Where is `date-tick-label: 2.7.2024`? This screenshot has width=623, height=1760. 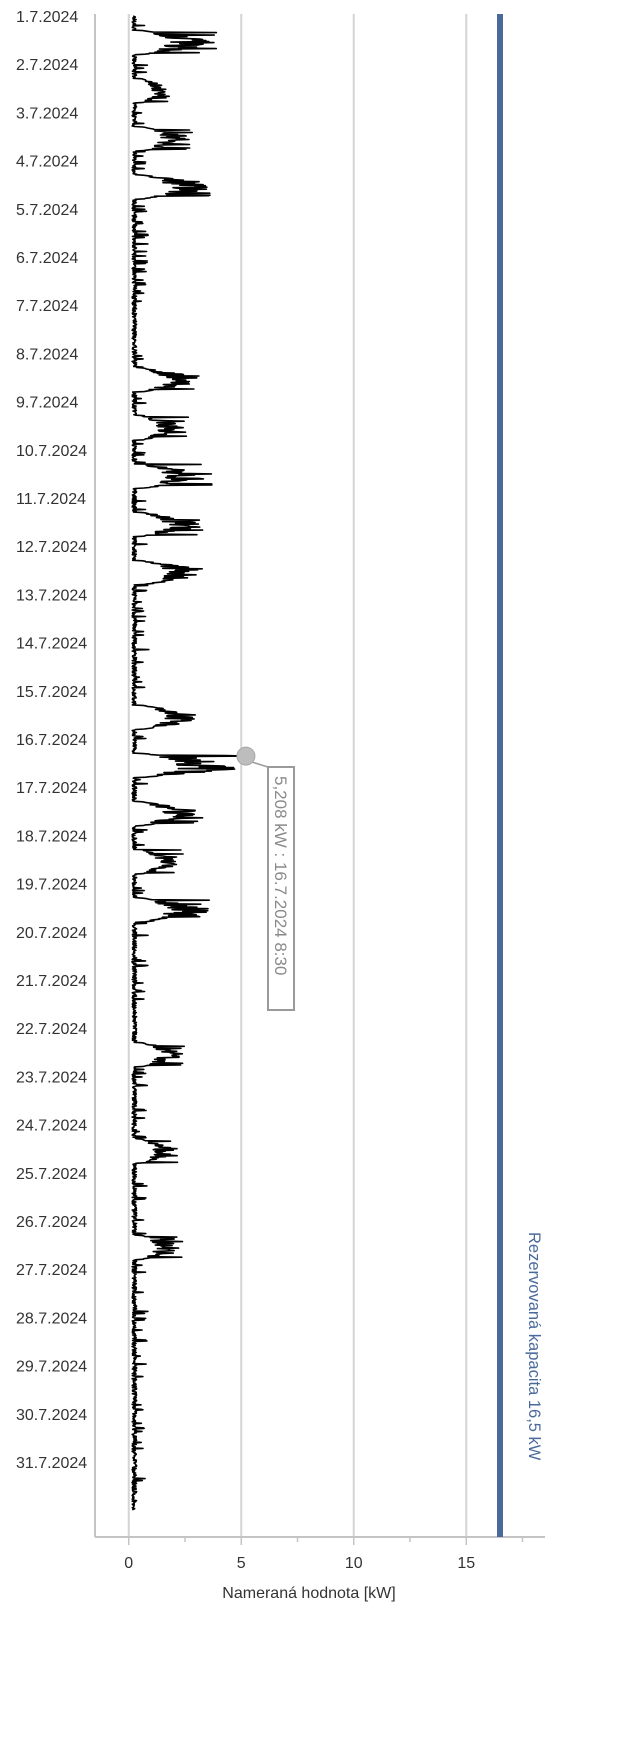
date-tick-label: 2.7.2024 is located at coordinates (47, 65).